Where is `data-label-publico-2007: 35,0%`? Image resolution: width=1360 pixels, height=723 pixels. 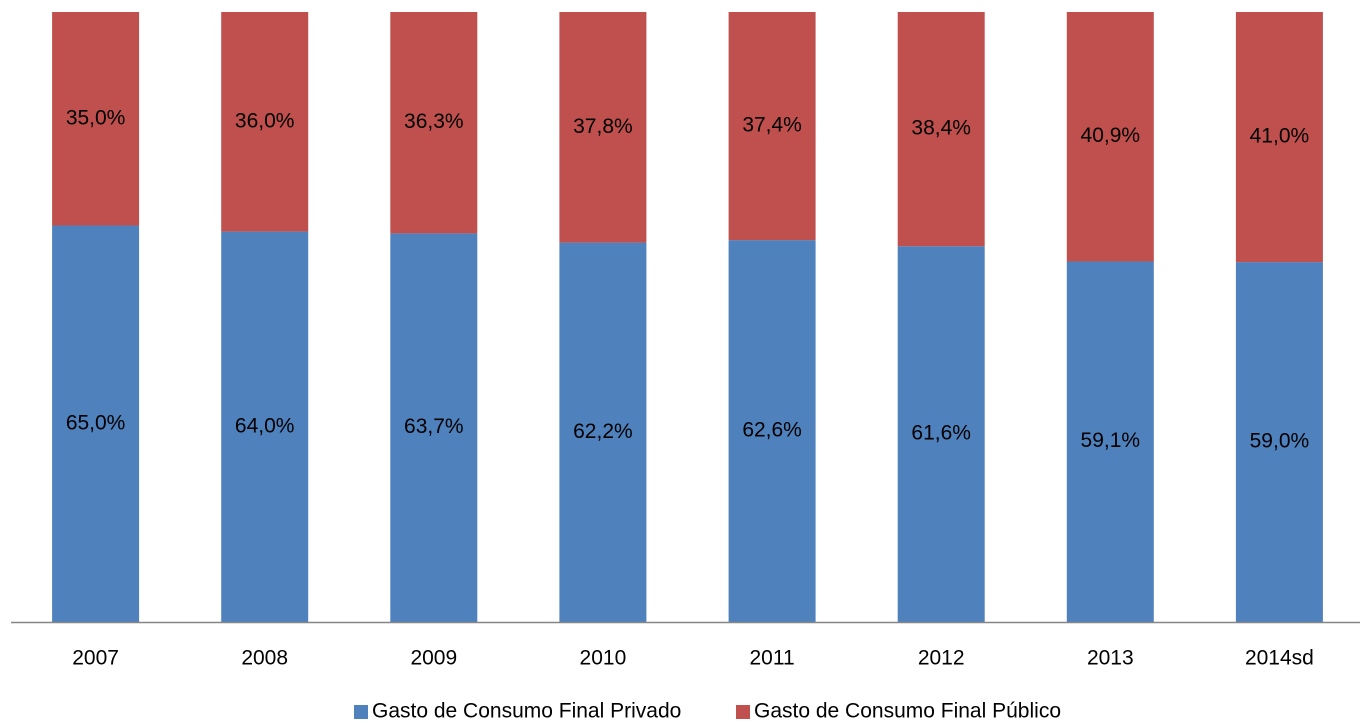 data-label-publico-2007: 35,0% is located at coordinates (96, 117).